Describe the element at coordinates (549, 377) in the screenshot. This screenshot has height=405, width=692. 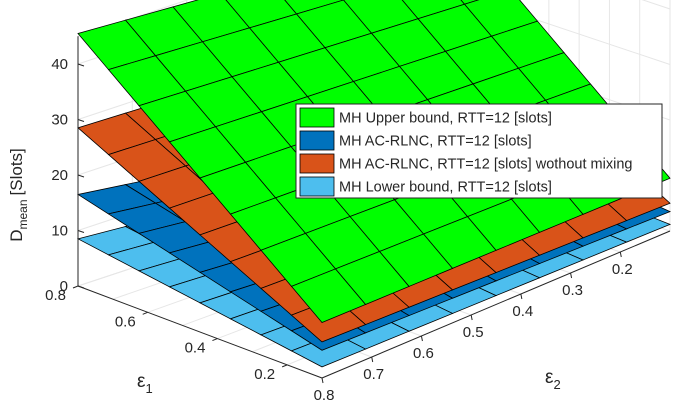
I see `y-axis-label-main: ε` at that location.